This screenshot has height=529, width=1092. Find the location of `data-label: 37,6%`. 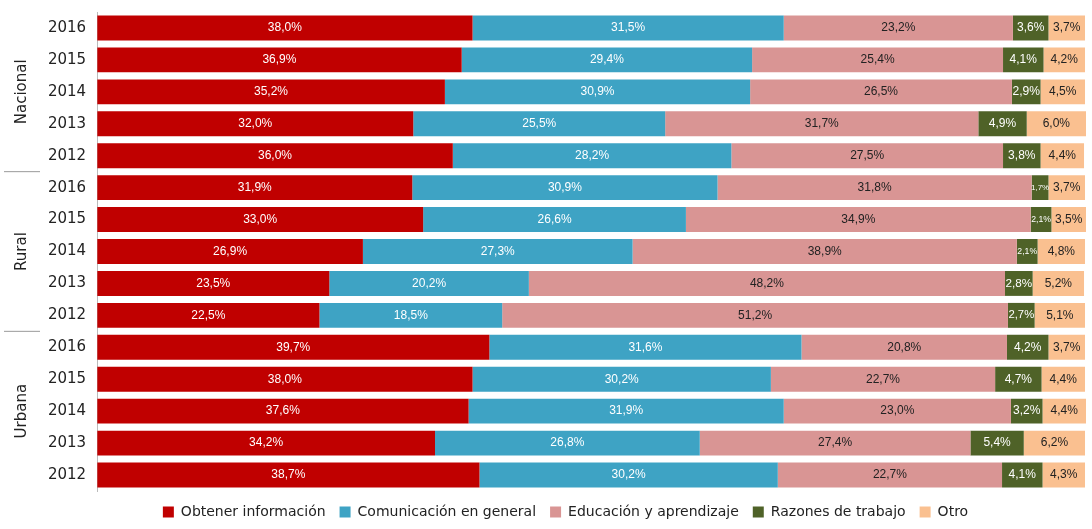

data-label: 37,6% is located at coordinates (283, 410).